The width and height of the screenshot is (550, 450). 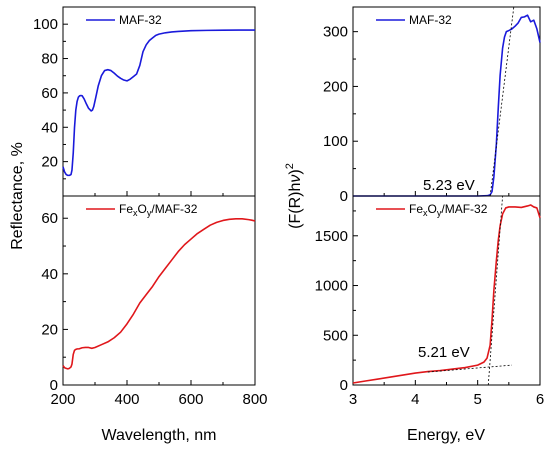 I want to click on ylabel-base: (F(R)h, so click(x=295, y=206).